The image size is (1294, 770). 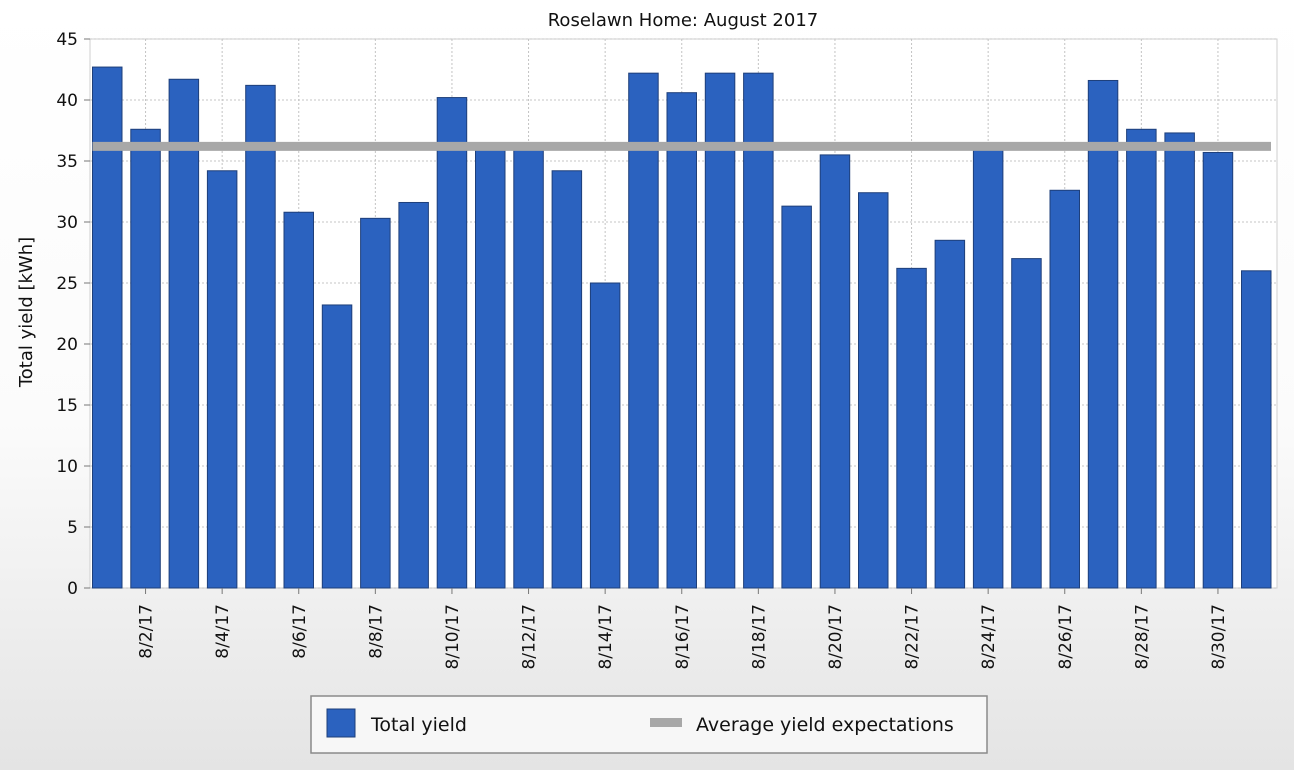 I want to click on y-tick-label: 10, so click(x=67, y=467).